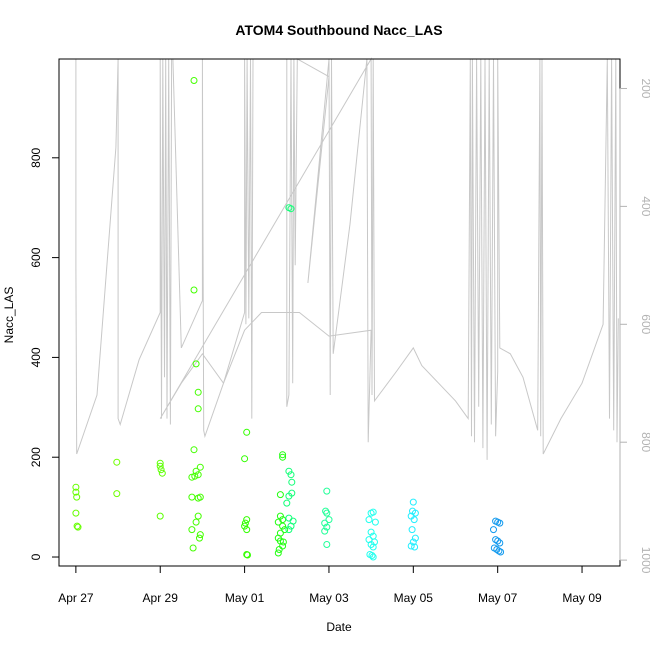 The image size is (650, 650). What do you see at coordinates (414, 598) in the screenshot?
I see `x-tick-label: May 05` at bounding box center [414, 598].